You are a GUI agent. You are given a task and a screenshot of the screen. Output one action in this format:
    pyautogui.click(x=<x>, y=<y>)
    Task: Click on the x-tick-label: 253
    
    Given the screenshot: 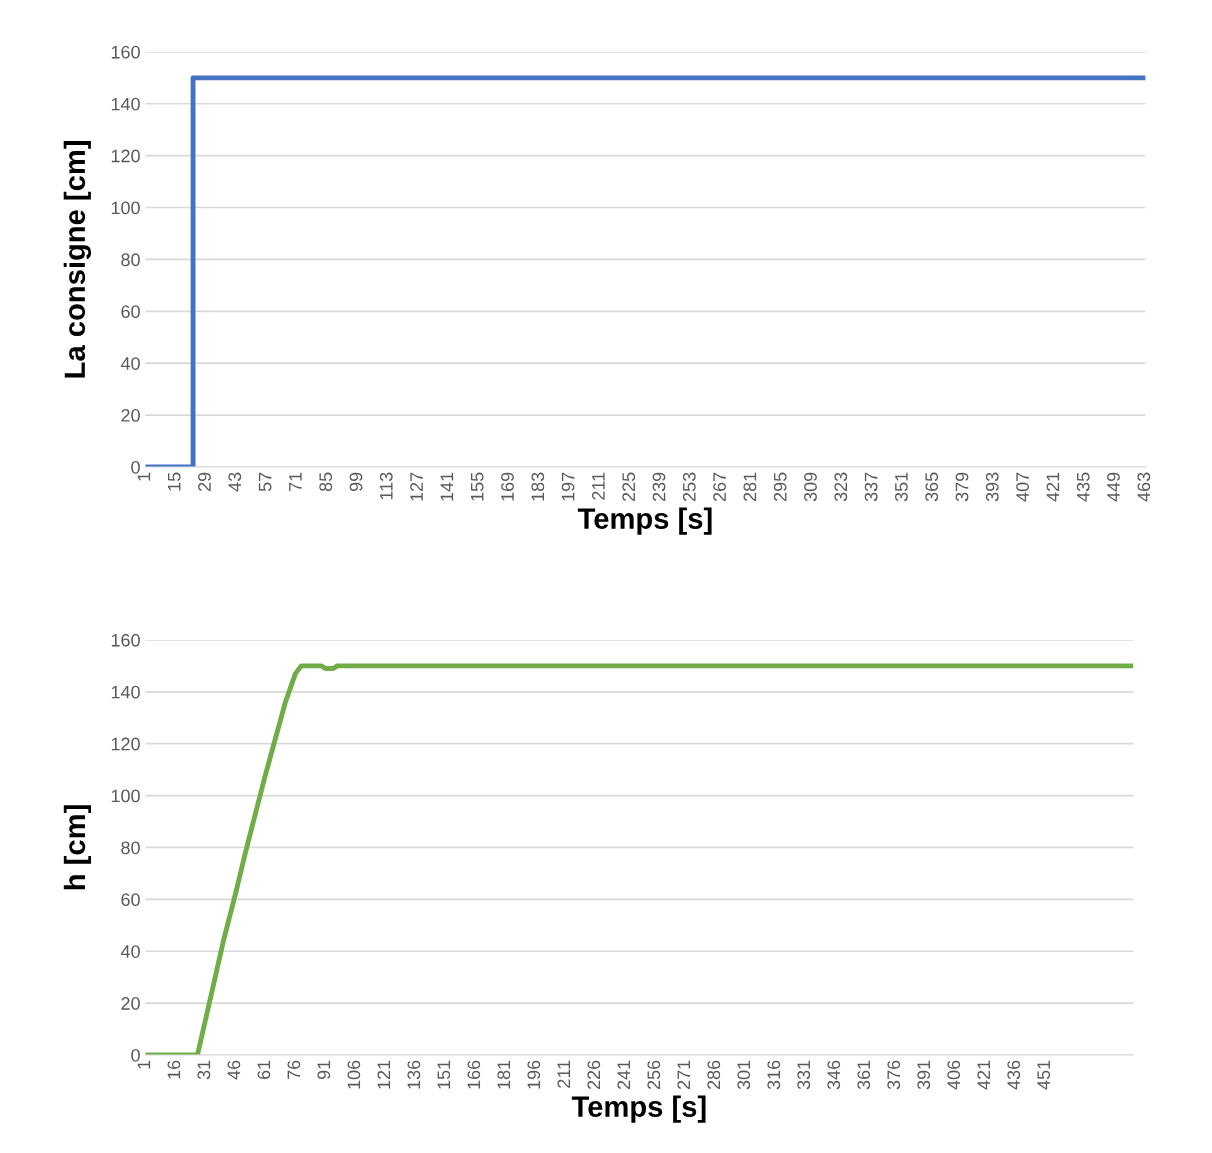 What is the action you would take?
    pyautogui.click(x=689, y=487)
    